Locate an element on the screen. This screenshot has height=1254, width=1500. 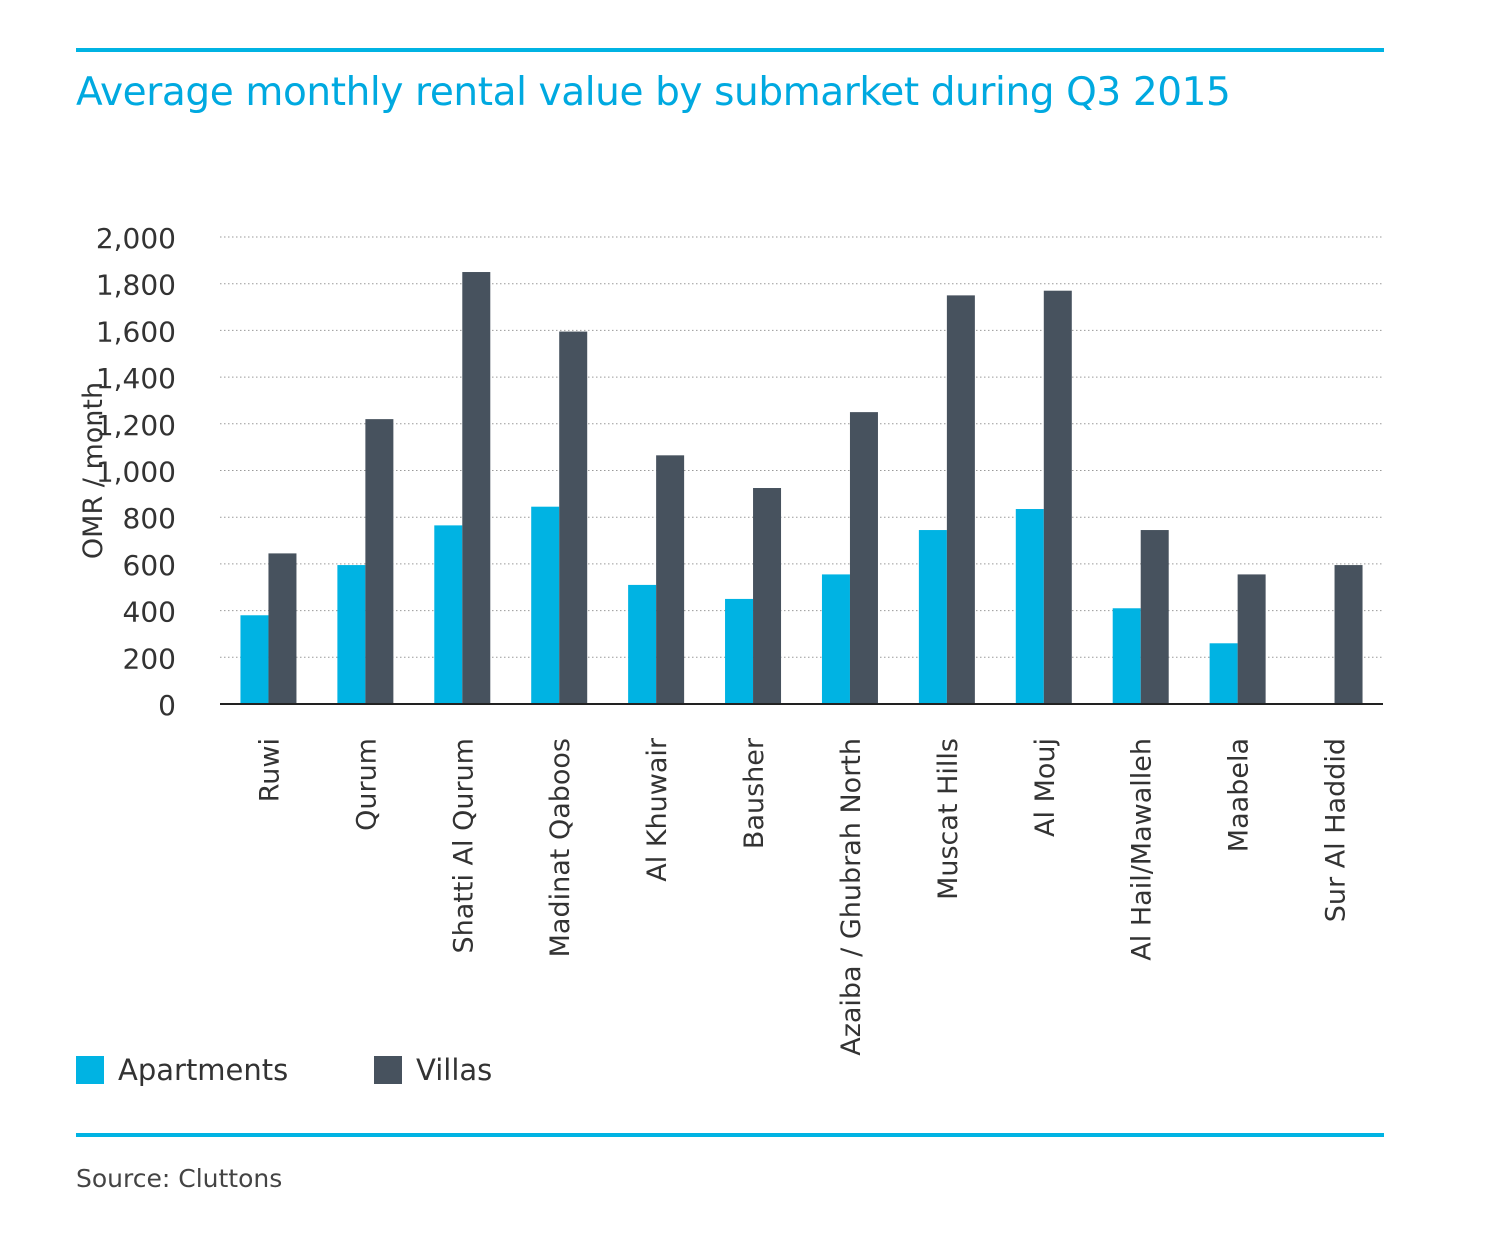
y-tick-label: 1,800 is located at coordinates (136, 285).